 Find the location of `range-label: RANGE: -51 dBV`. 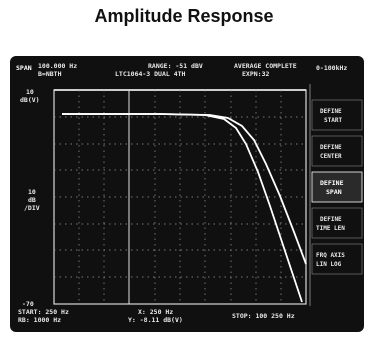

range-label: RANGE: -51 dBV is located at coordinates (175, 66).